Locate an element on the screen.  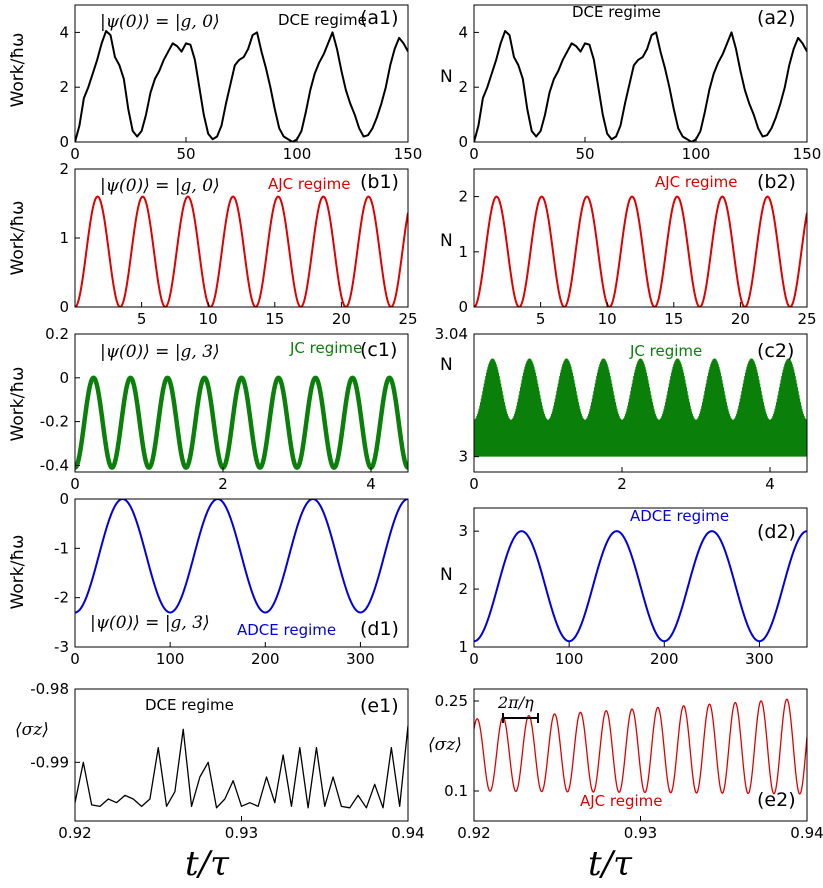
axes-frame-e1 is located at coordinates (241, 755).